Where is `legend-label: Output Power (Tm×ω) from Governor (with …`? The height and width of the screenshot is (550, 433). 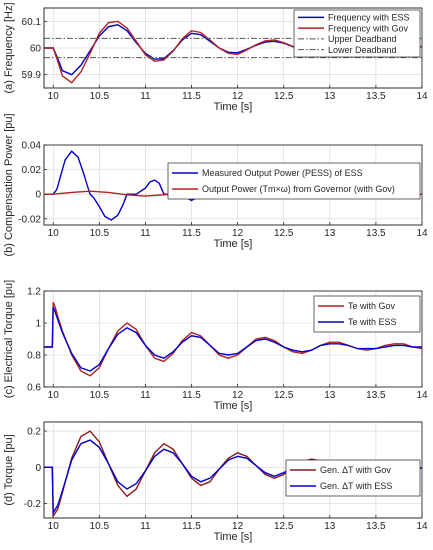
legend-label: Output Power (Tm×ω) from Governor (with … is located at coordinates (298, 189).